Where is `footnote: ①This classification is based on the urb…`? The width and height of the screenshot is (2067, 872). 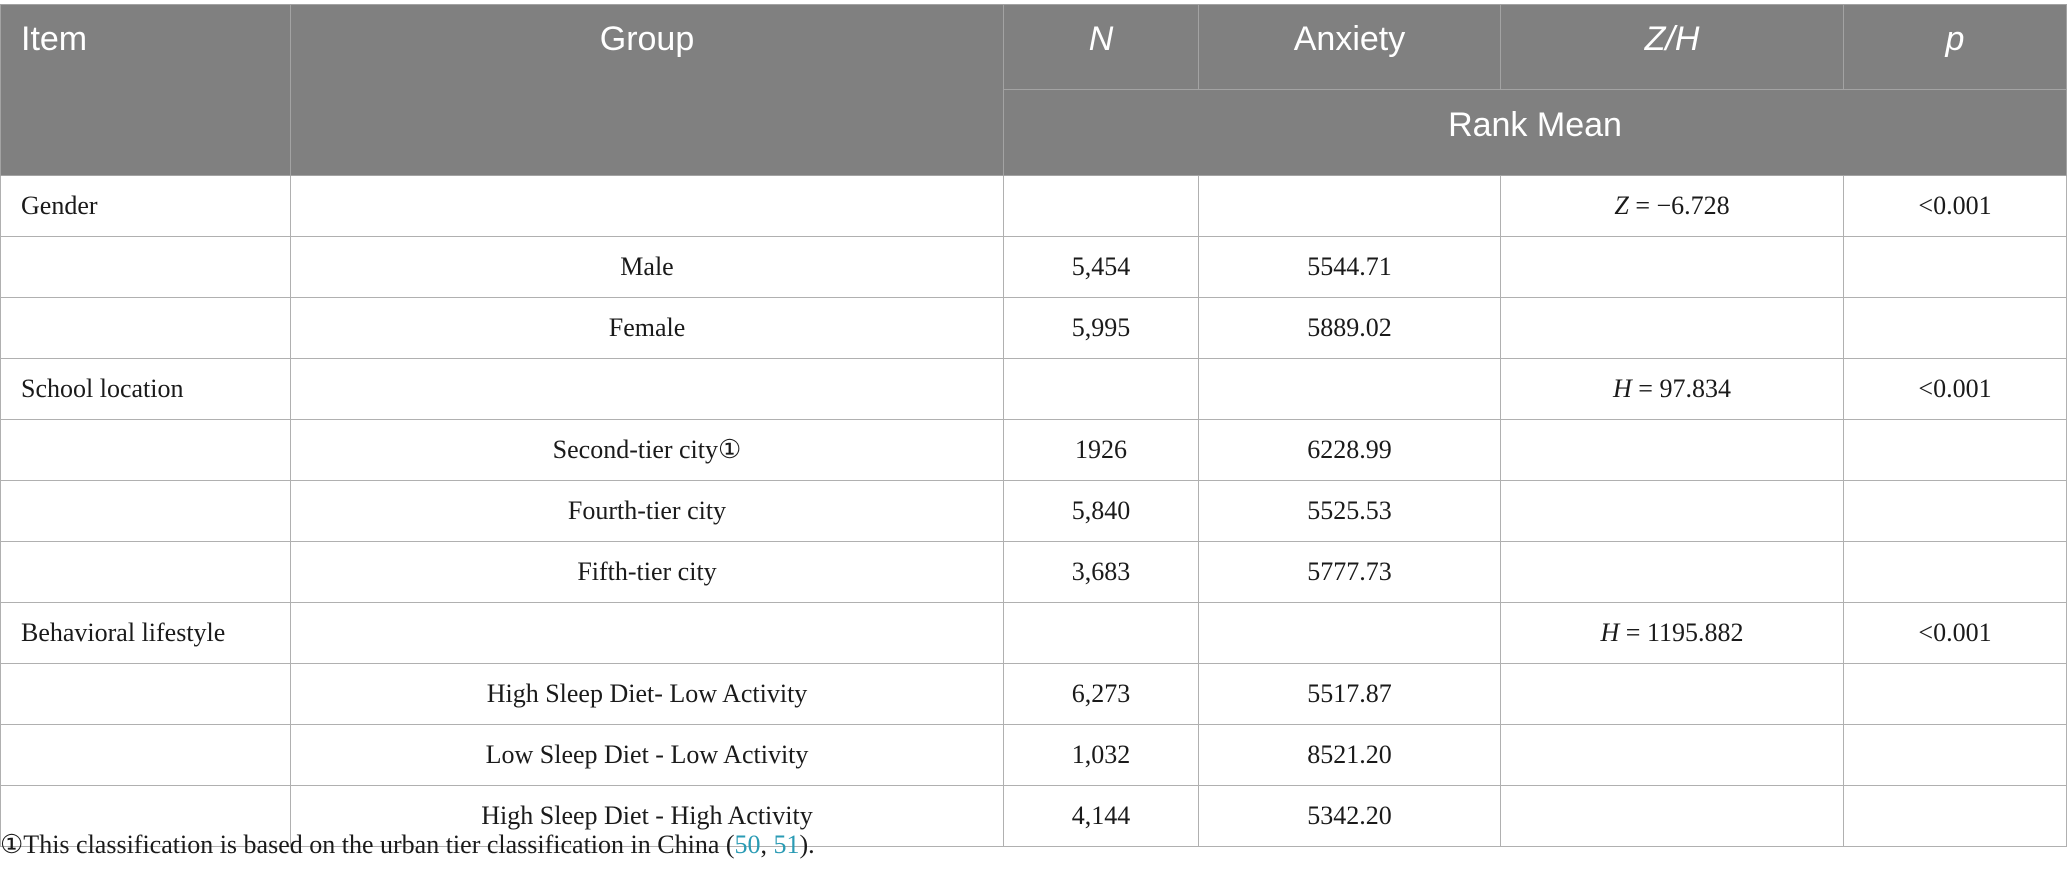
footnote: ①This classification is based on the urb… is located at coordinates (407, 845).